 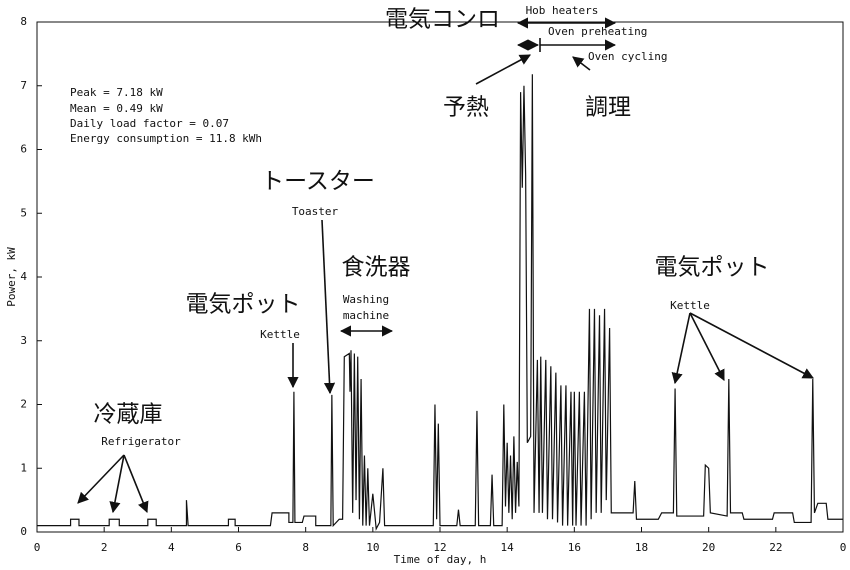 What do you see at coordinates (166, 138) in the screenshot?
I see `annotation: Energy consumption = 11.8 kWh` at bounding box center [166, 138].